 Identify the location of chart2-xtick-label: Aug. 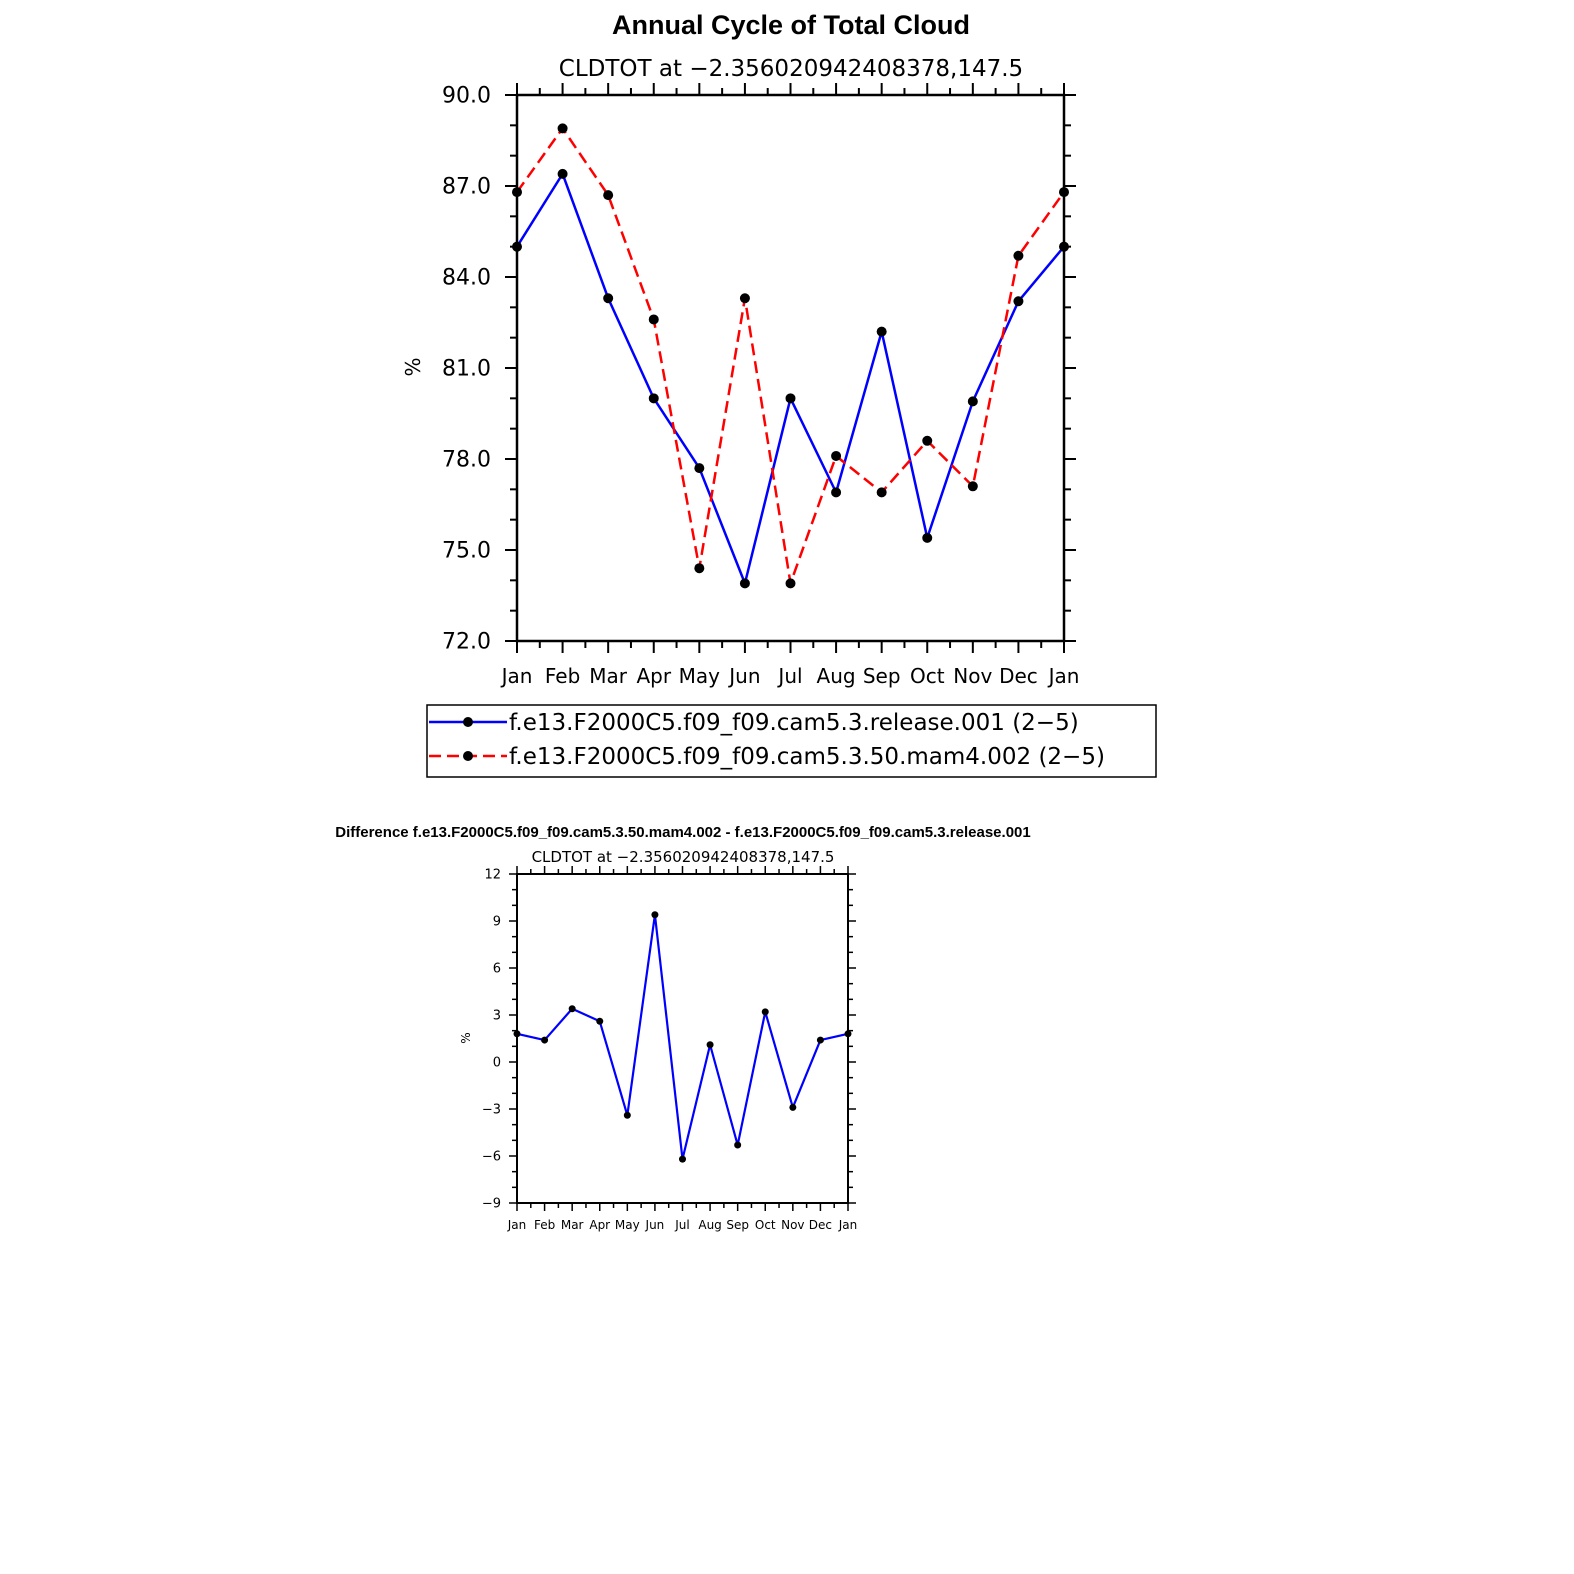
(709, 1225).